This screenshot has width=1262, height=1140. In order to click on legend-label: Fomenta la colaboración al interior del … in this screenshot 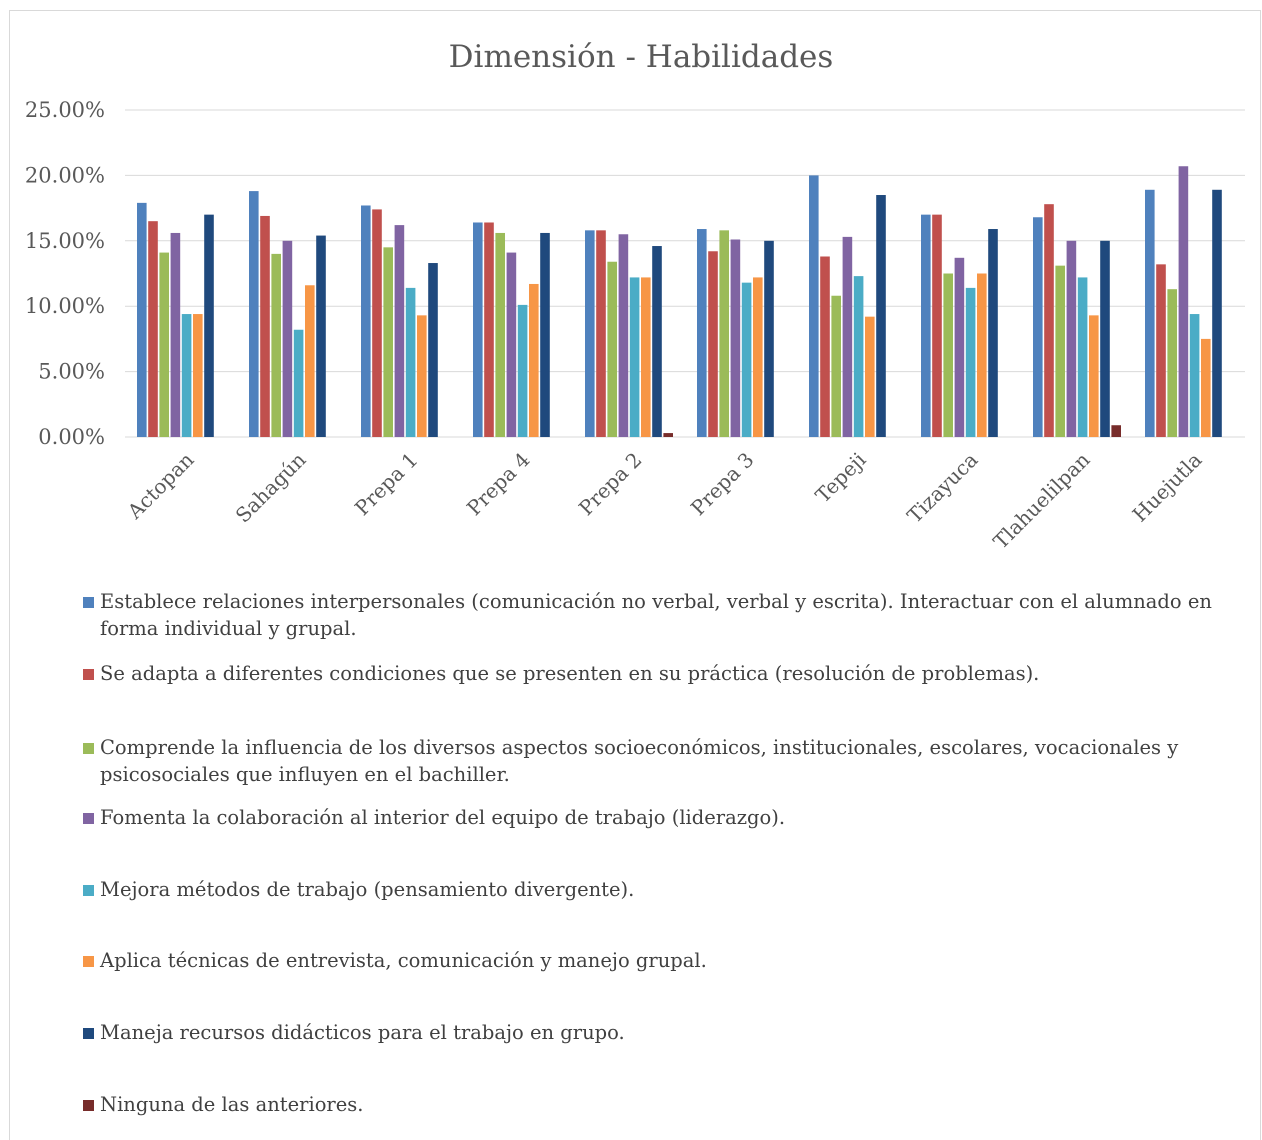, I will do `click(443, 817)`.